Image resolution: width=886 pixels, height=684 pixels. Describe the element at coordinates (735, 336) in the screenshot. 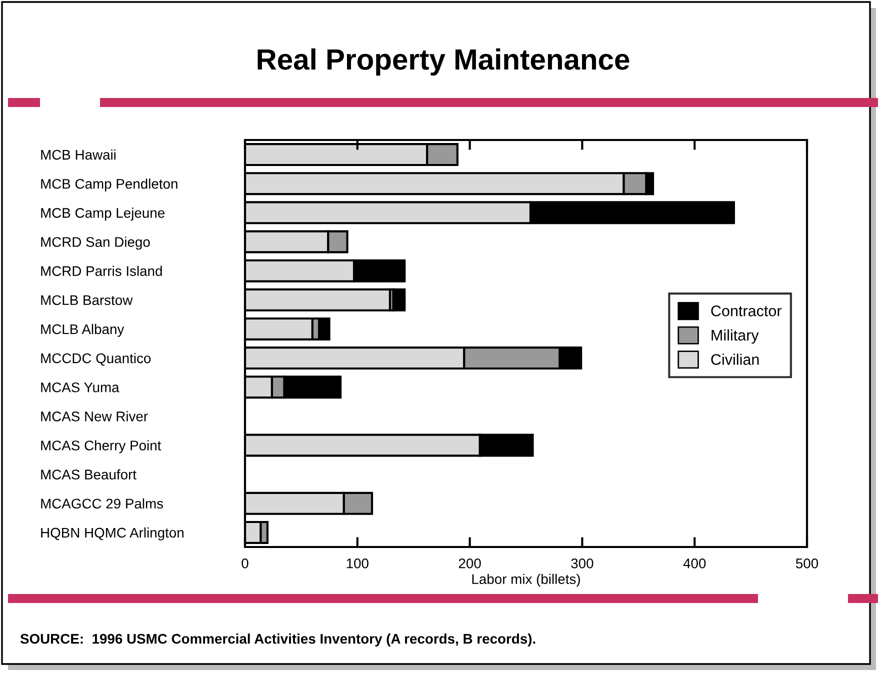

I see `legend-label: Military` at that location.